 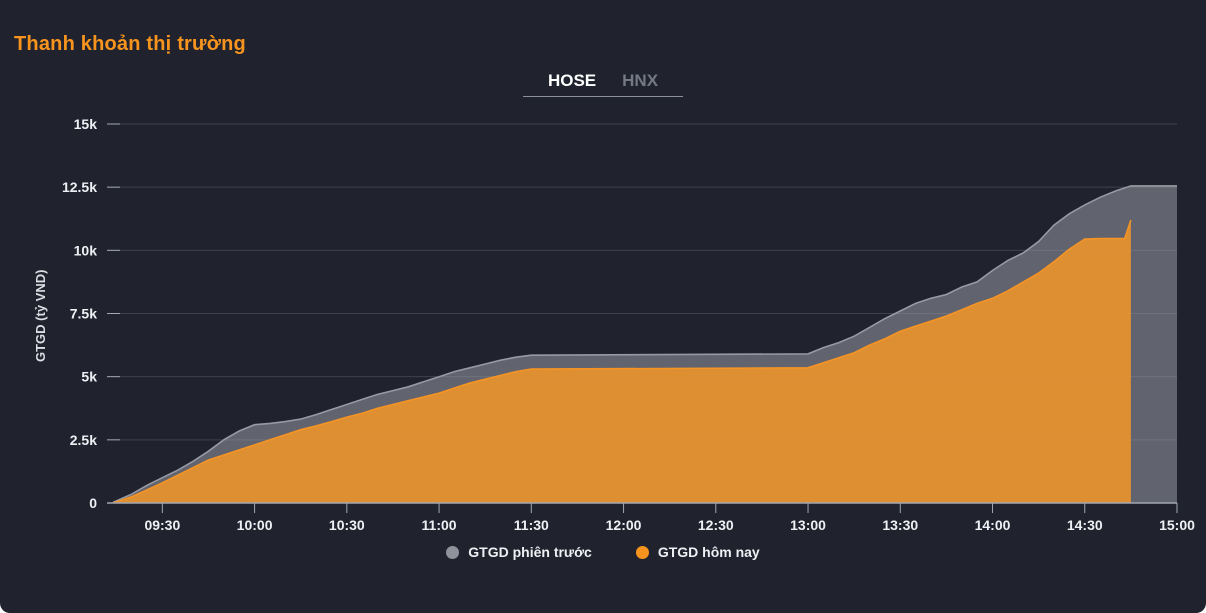 What do you see at coordinates (89, 377) in the screenshot?
I see `y-tick-label: 5k` at bounding box center [89, 377].